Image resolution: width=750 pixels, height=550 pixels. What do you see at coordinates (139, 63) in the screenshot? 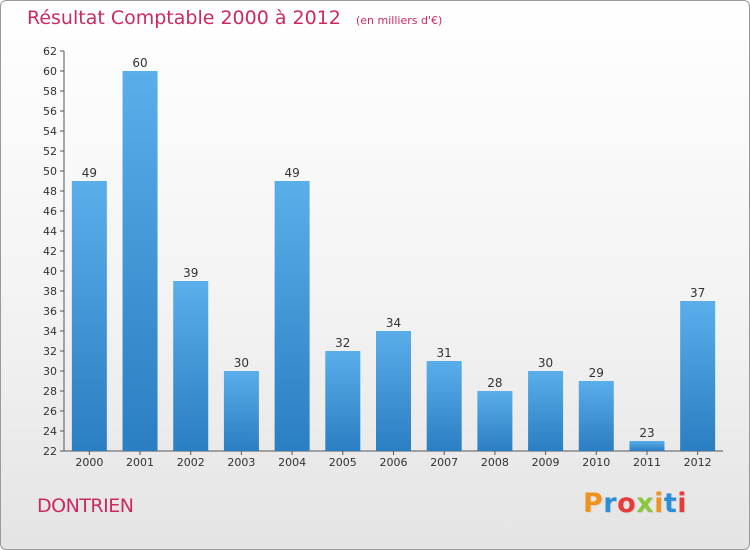
I see `data-label-2001: 60` at bounding box center [139, 63].